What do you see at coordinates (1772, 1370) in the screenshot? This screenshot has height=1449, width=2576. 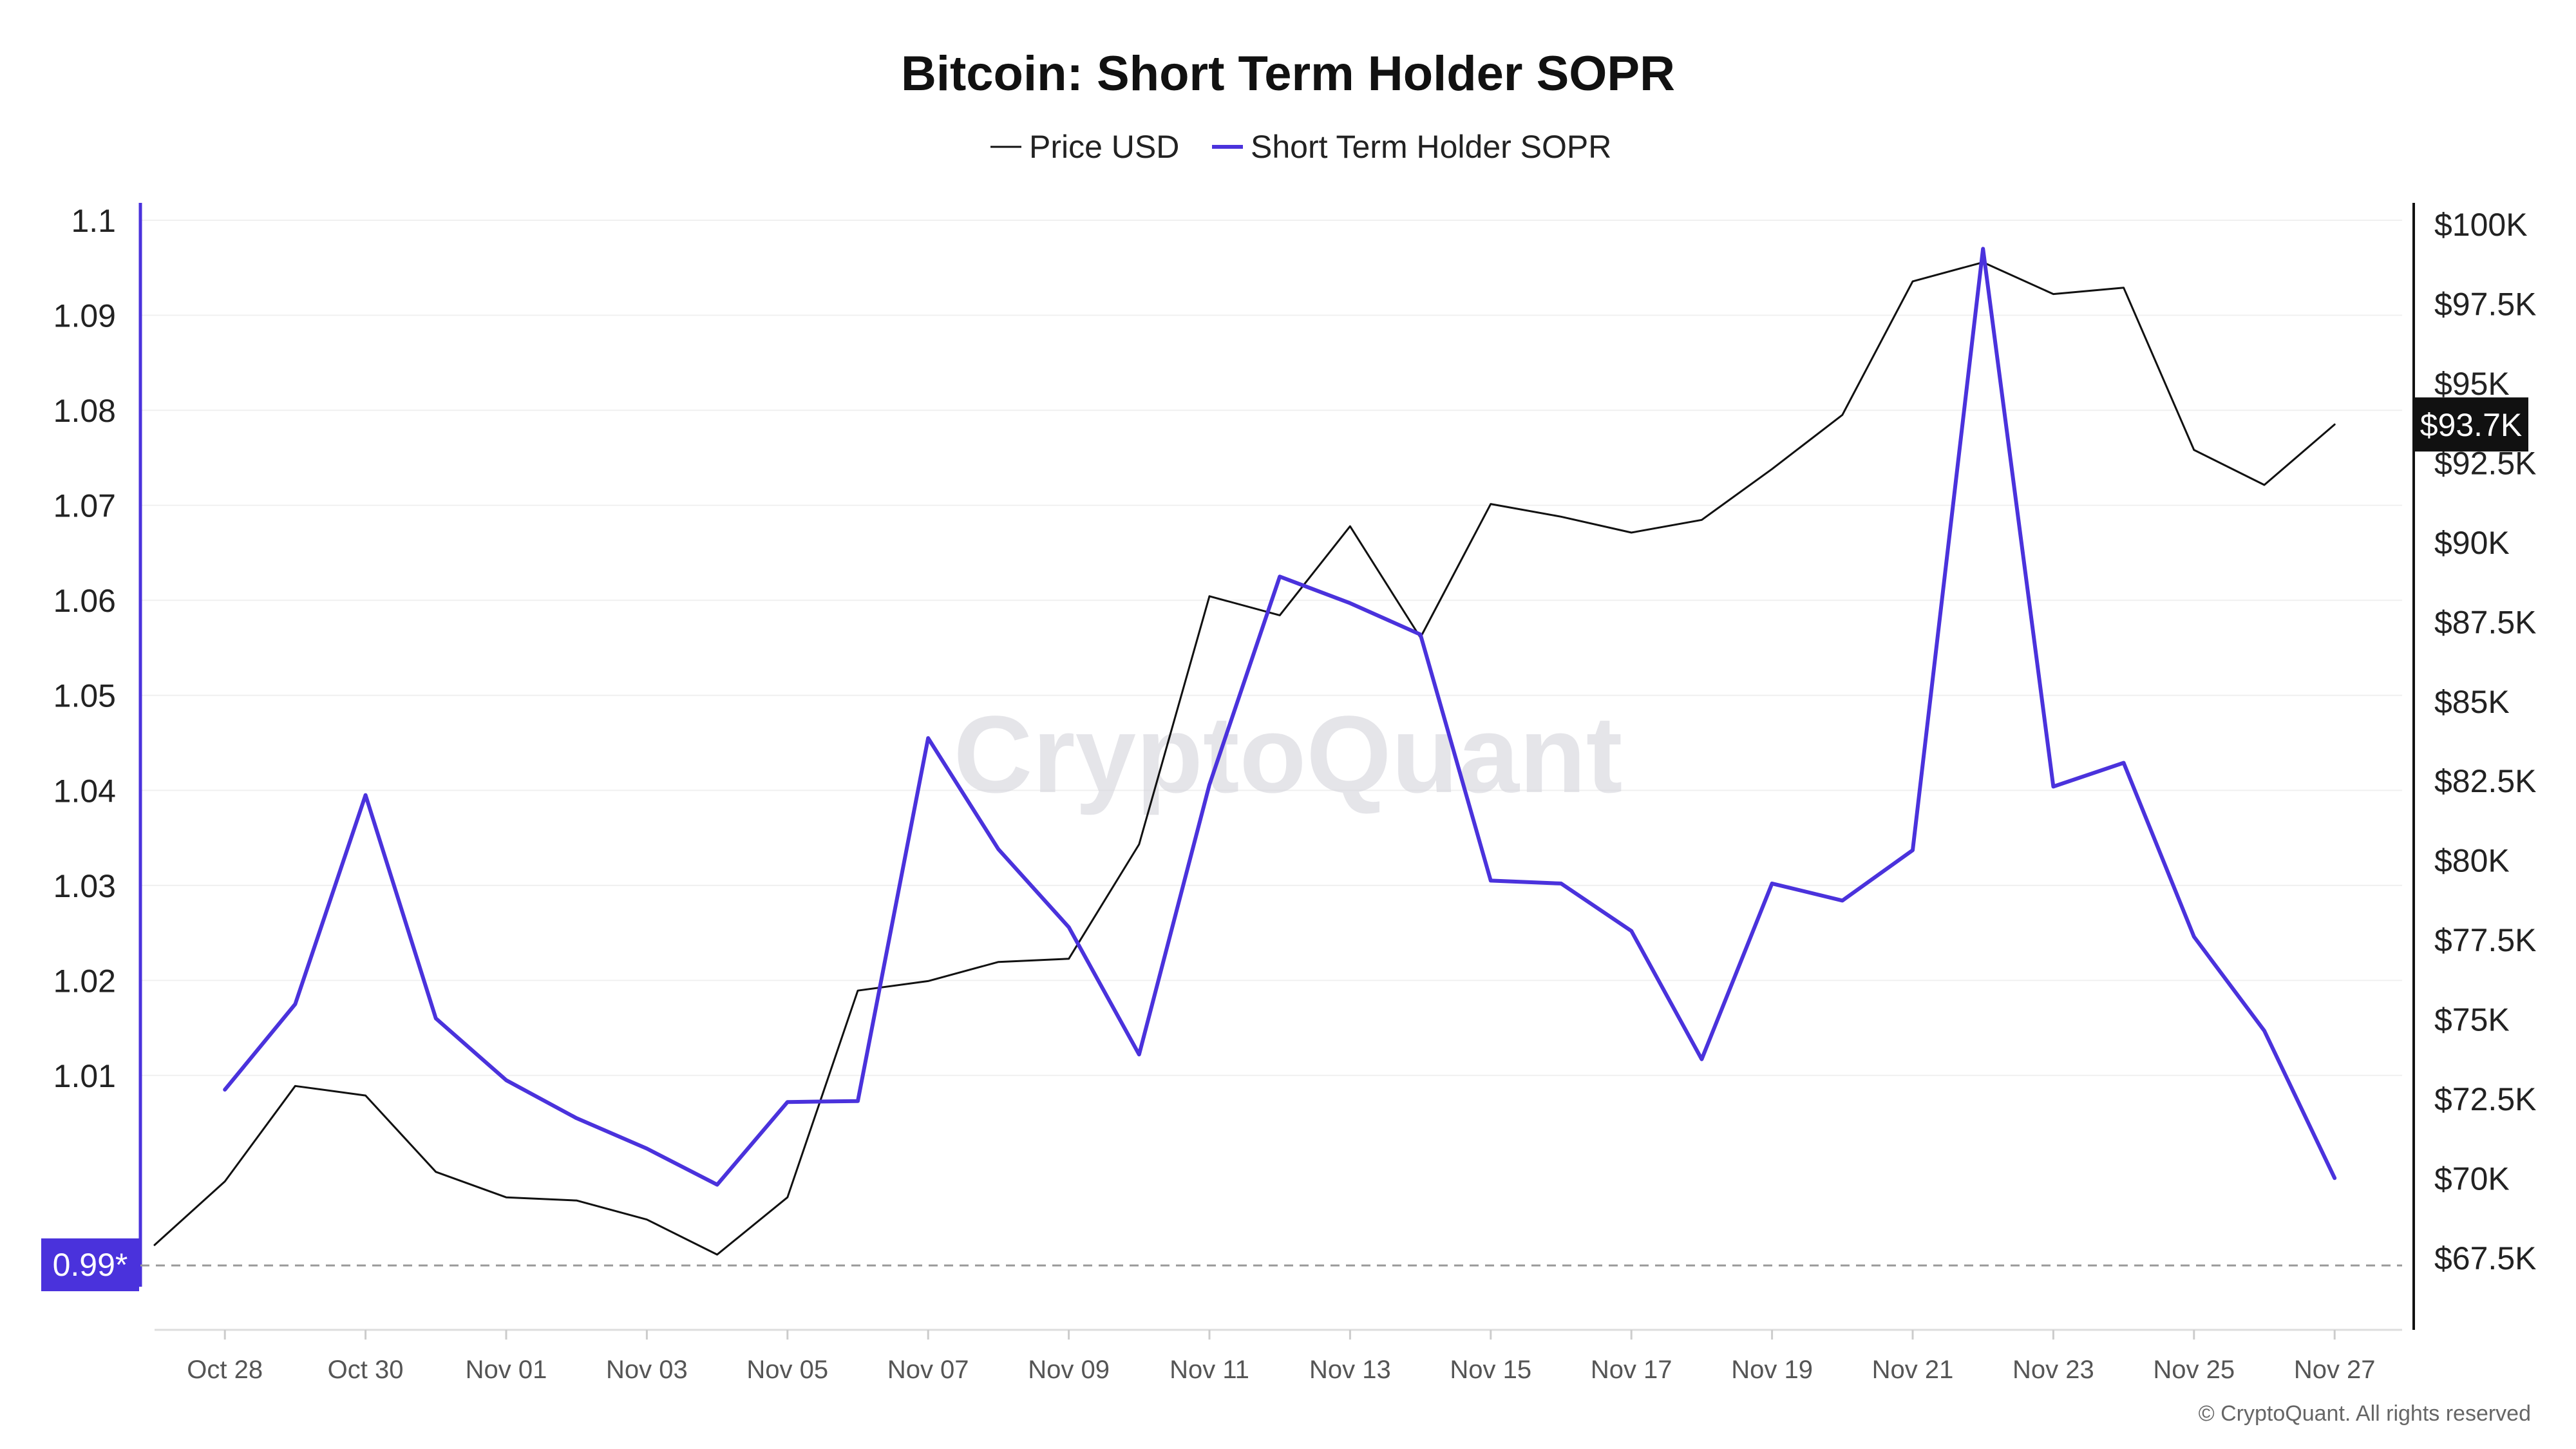 I see `x-axis-tick-label: Nov 19` at bounding box center [1772, 1370].